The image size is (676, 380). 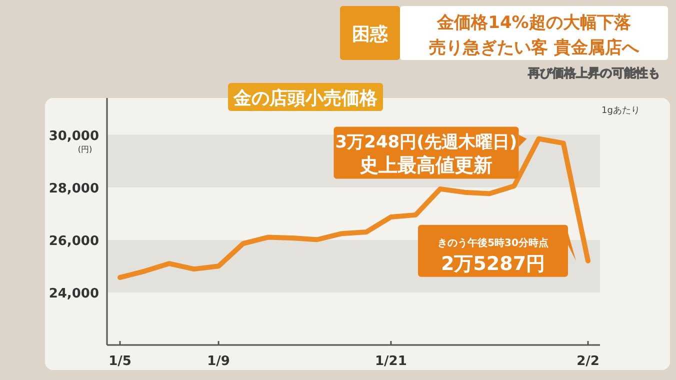 What do you see at coordinates (534, 48) in the screenshot?
I see `text: 売り急ぎたい客 貴金属店へ` at bounding box center [534, 48].